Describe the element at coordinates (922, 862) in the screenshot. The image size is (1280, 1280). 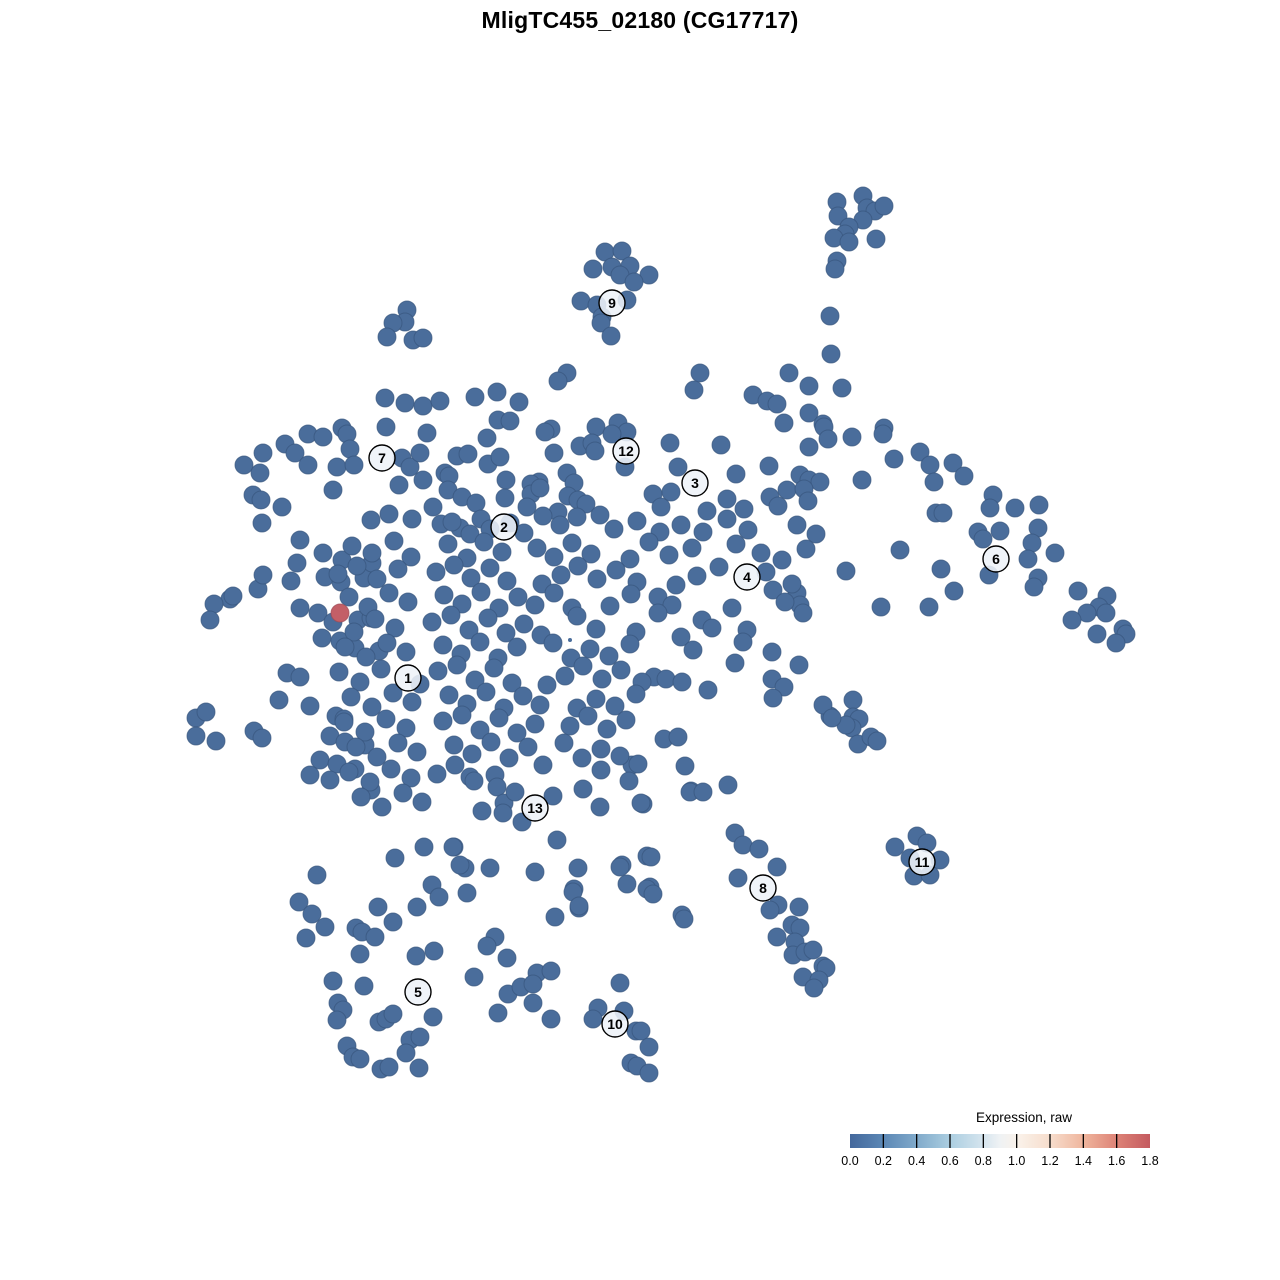
I see `cluster-label-number: 11` at that location.